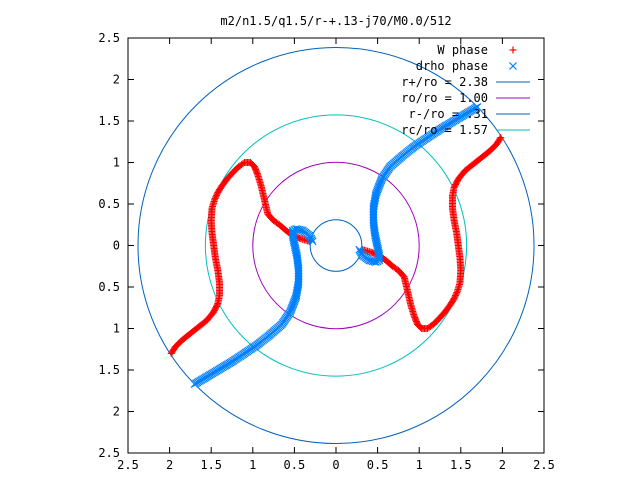 The width and height of the screenshot is (640, 480). I want to click on legend-label: W phase, so click(462, 50).